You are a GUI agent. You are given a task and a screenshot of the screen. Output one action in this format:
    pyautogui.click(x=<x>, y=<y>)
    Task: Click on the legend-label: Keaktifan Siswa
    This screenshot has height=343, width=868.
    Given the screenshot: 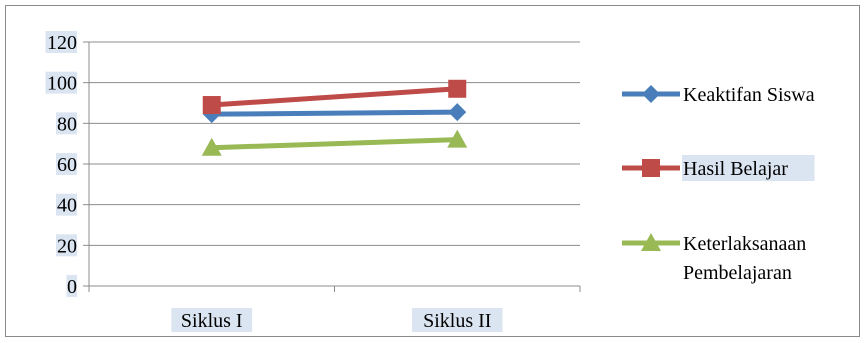 What is the action you would take?
    pyautogui.click(x=749, y=95)
    